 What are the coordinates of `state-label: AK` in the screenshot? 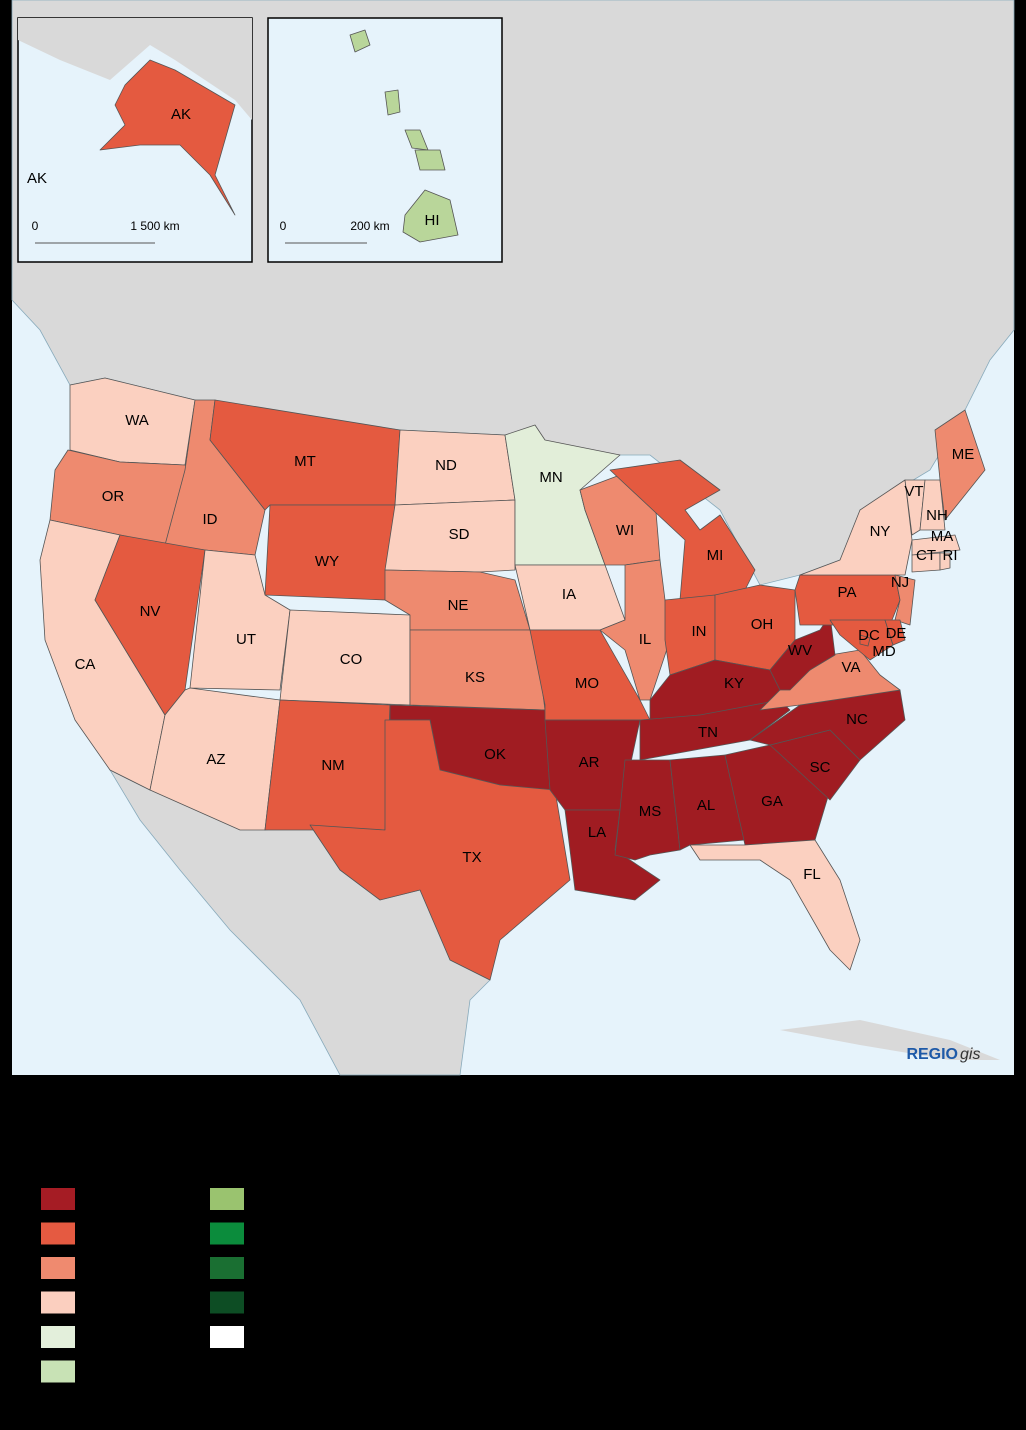 It's located at (181, 114).